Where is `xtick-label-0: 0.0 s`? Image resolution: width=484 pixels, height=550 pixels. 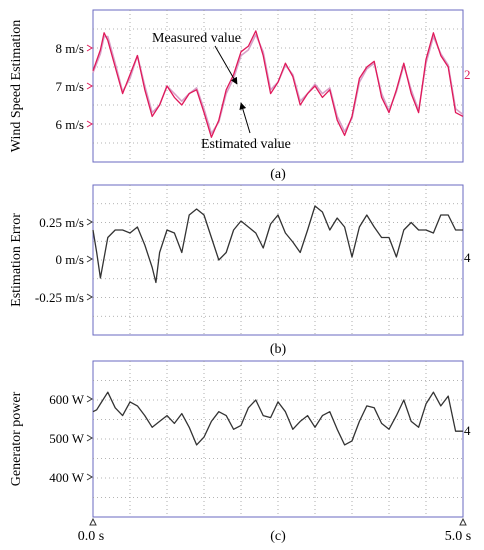
xtick-label-0: 0.0 s is located at coordinates (91, 536).